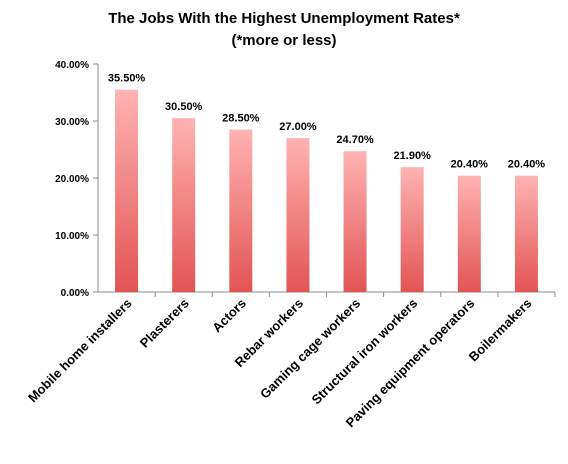 The width and height of the screenshot is (568, 464). I want to click on data-label: 28.50%, so click(241, 119).